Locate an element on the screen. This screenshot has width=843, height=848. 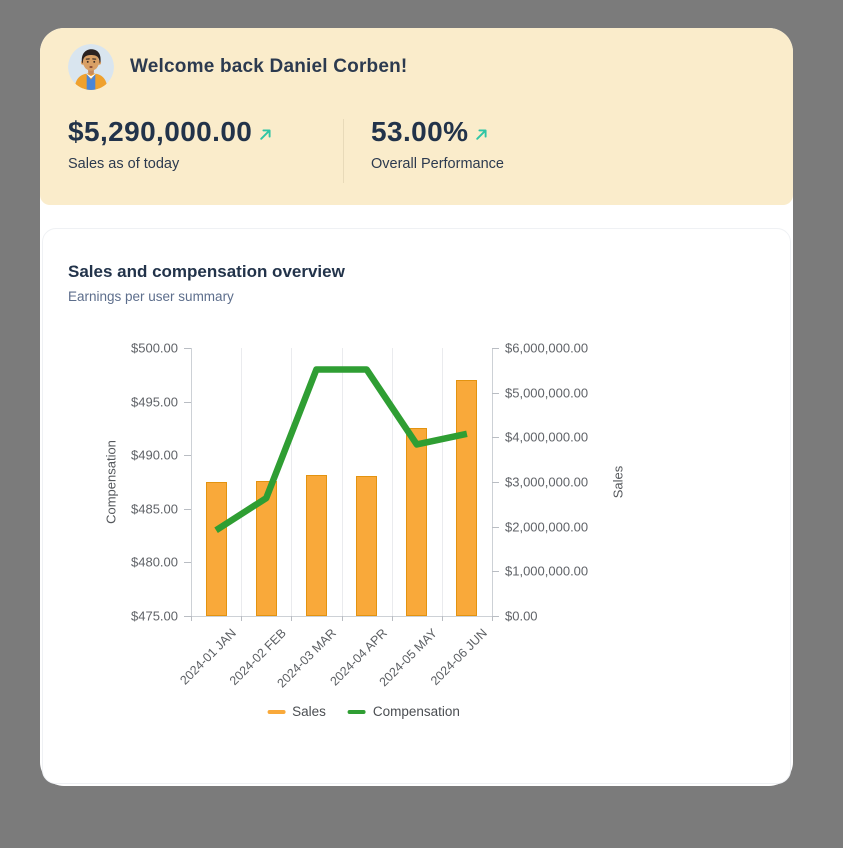
stat-sales-today: $5,290,000.00 Sales as of today is located at coordinates (205, 144).